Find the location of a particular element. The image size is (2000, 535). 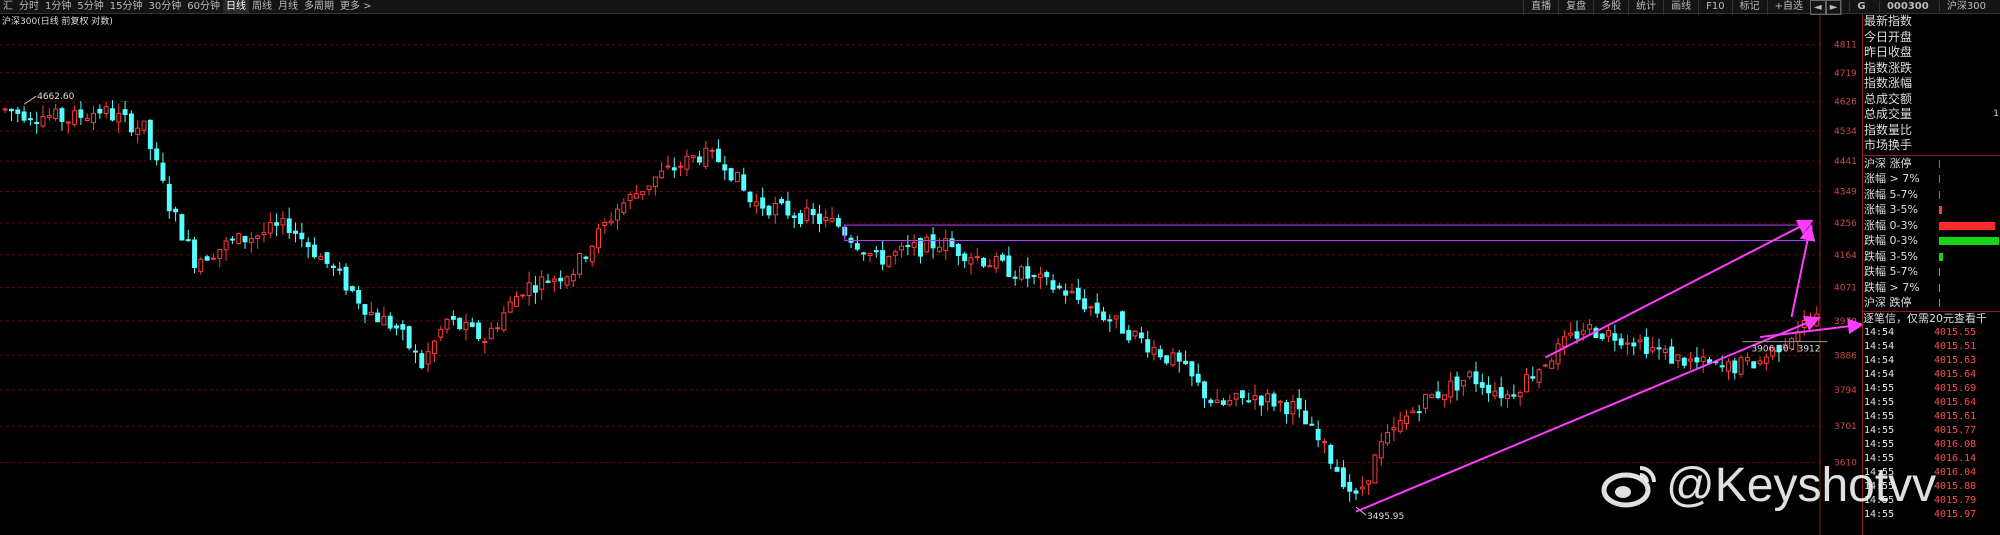

tool-button-7: +自选 is located at coordinates (1788, 7).